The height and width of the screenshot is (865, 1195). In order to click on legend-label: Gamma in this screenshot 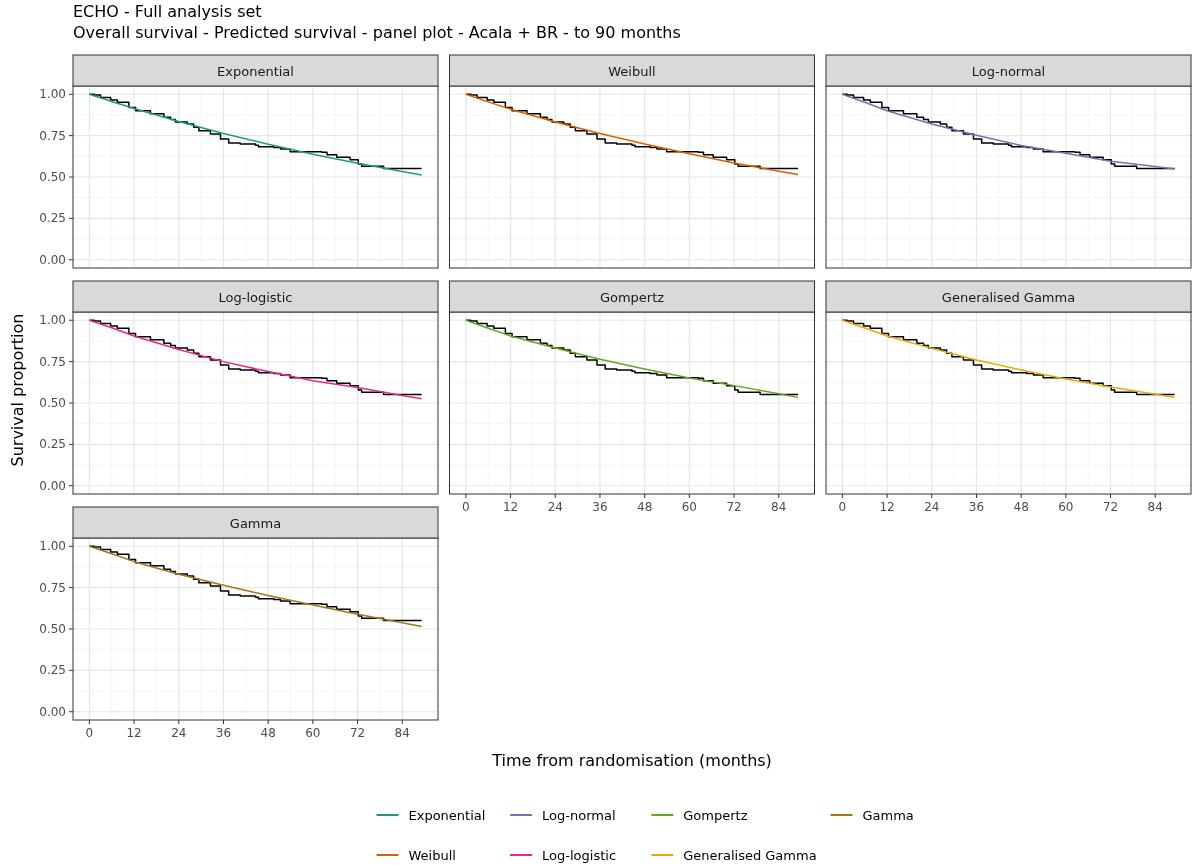, I will do `click(888, 815)`.